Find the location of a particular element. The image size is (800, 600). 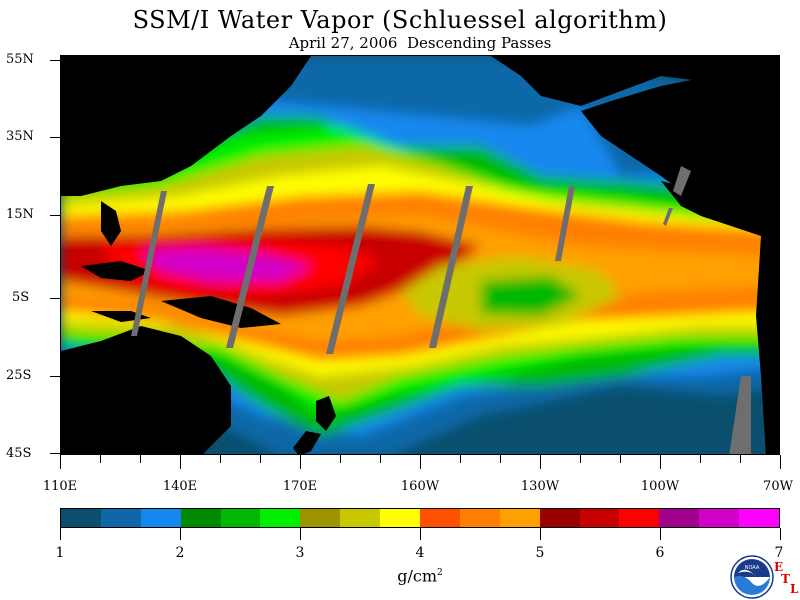

colorbar is located at coordinates (420, 518).